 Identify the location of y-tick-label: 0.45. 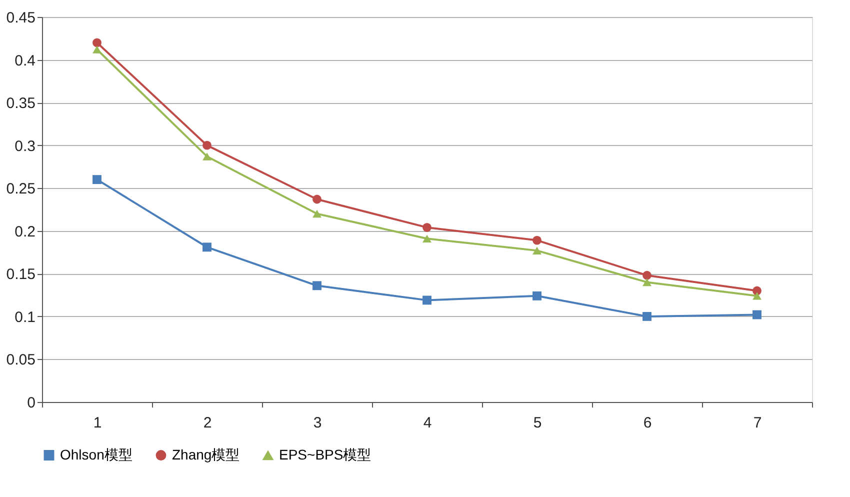
(21, 18).